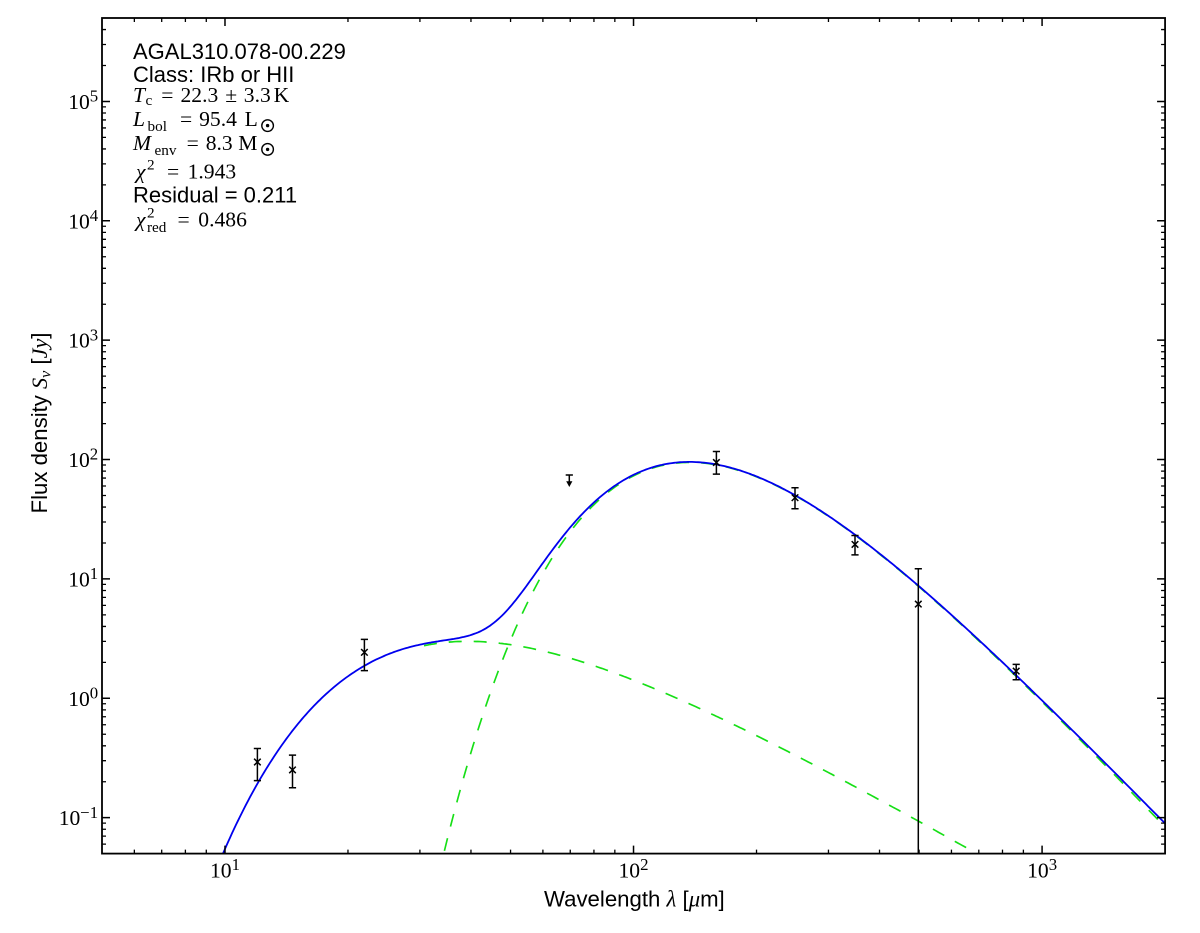  What do you see at coordinates (212, 171) in the screenshot?
I see `svg-text: 1.943` at bounding box center [212, 171].